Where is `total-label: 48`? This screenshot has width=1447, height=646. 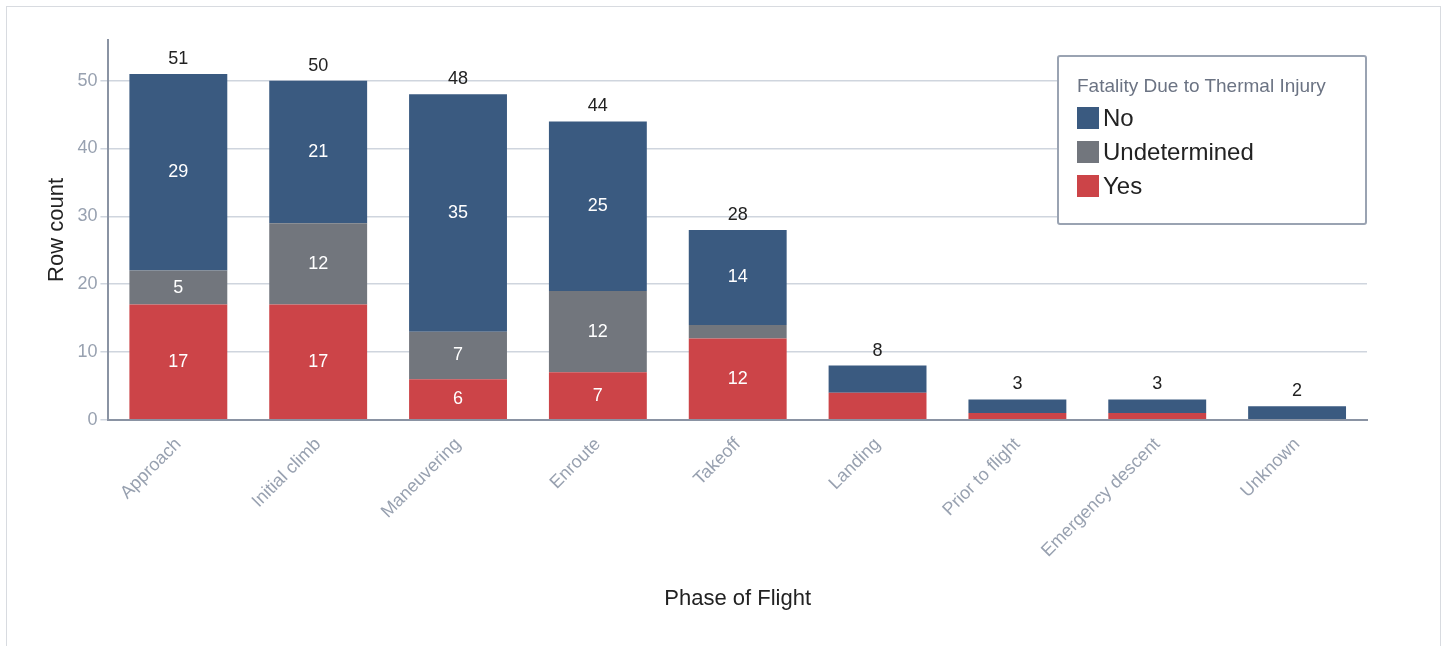 total-label: 48 is located at coordinates (458, 78).